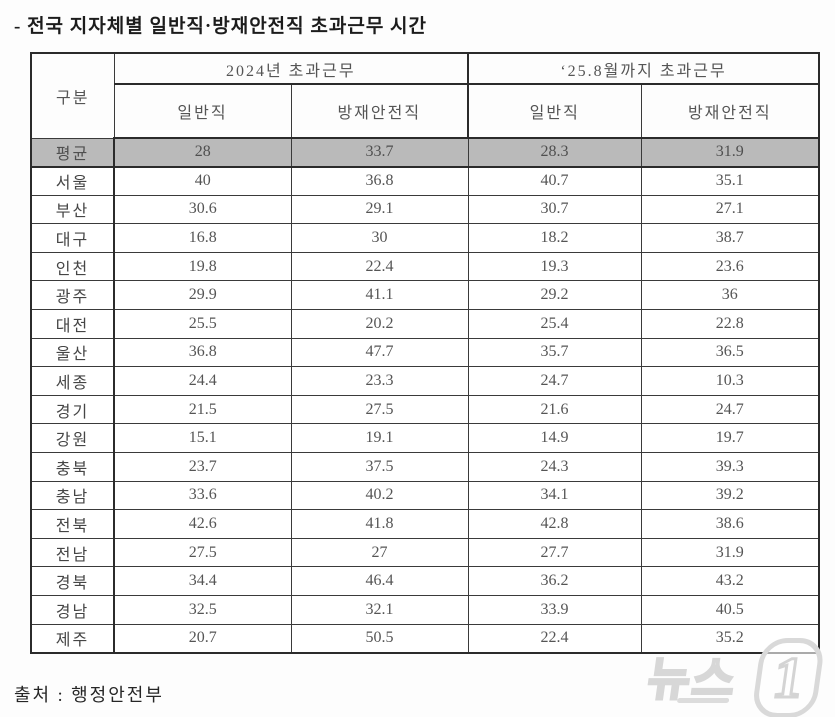 The height and width of the screenshot is (717, 835). I want to click on sub-header-2025-disaster: 방재안전직, so click(730, 111).